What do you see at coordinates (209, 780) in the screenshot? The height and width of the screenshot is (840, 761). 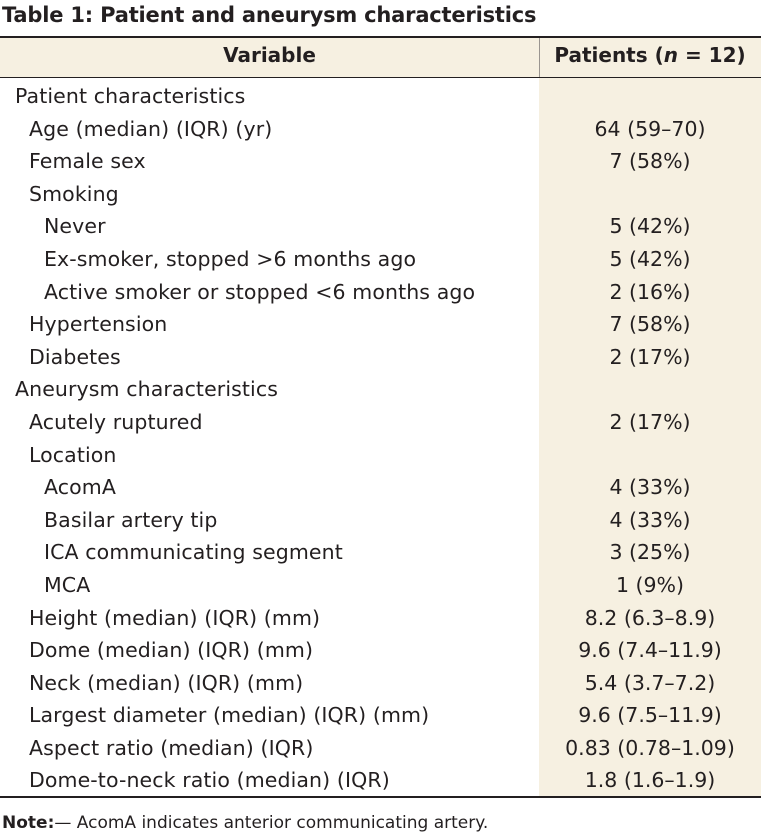 I see `row-label: Dome-to-neck ratio (median) (IQR)` at bounding box center [209, 780].